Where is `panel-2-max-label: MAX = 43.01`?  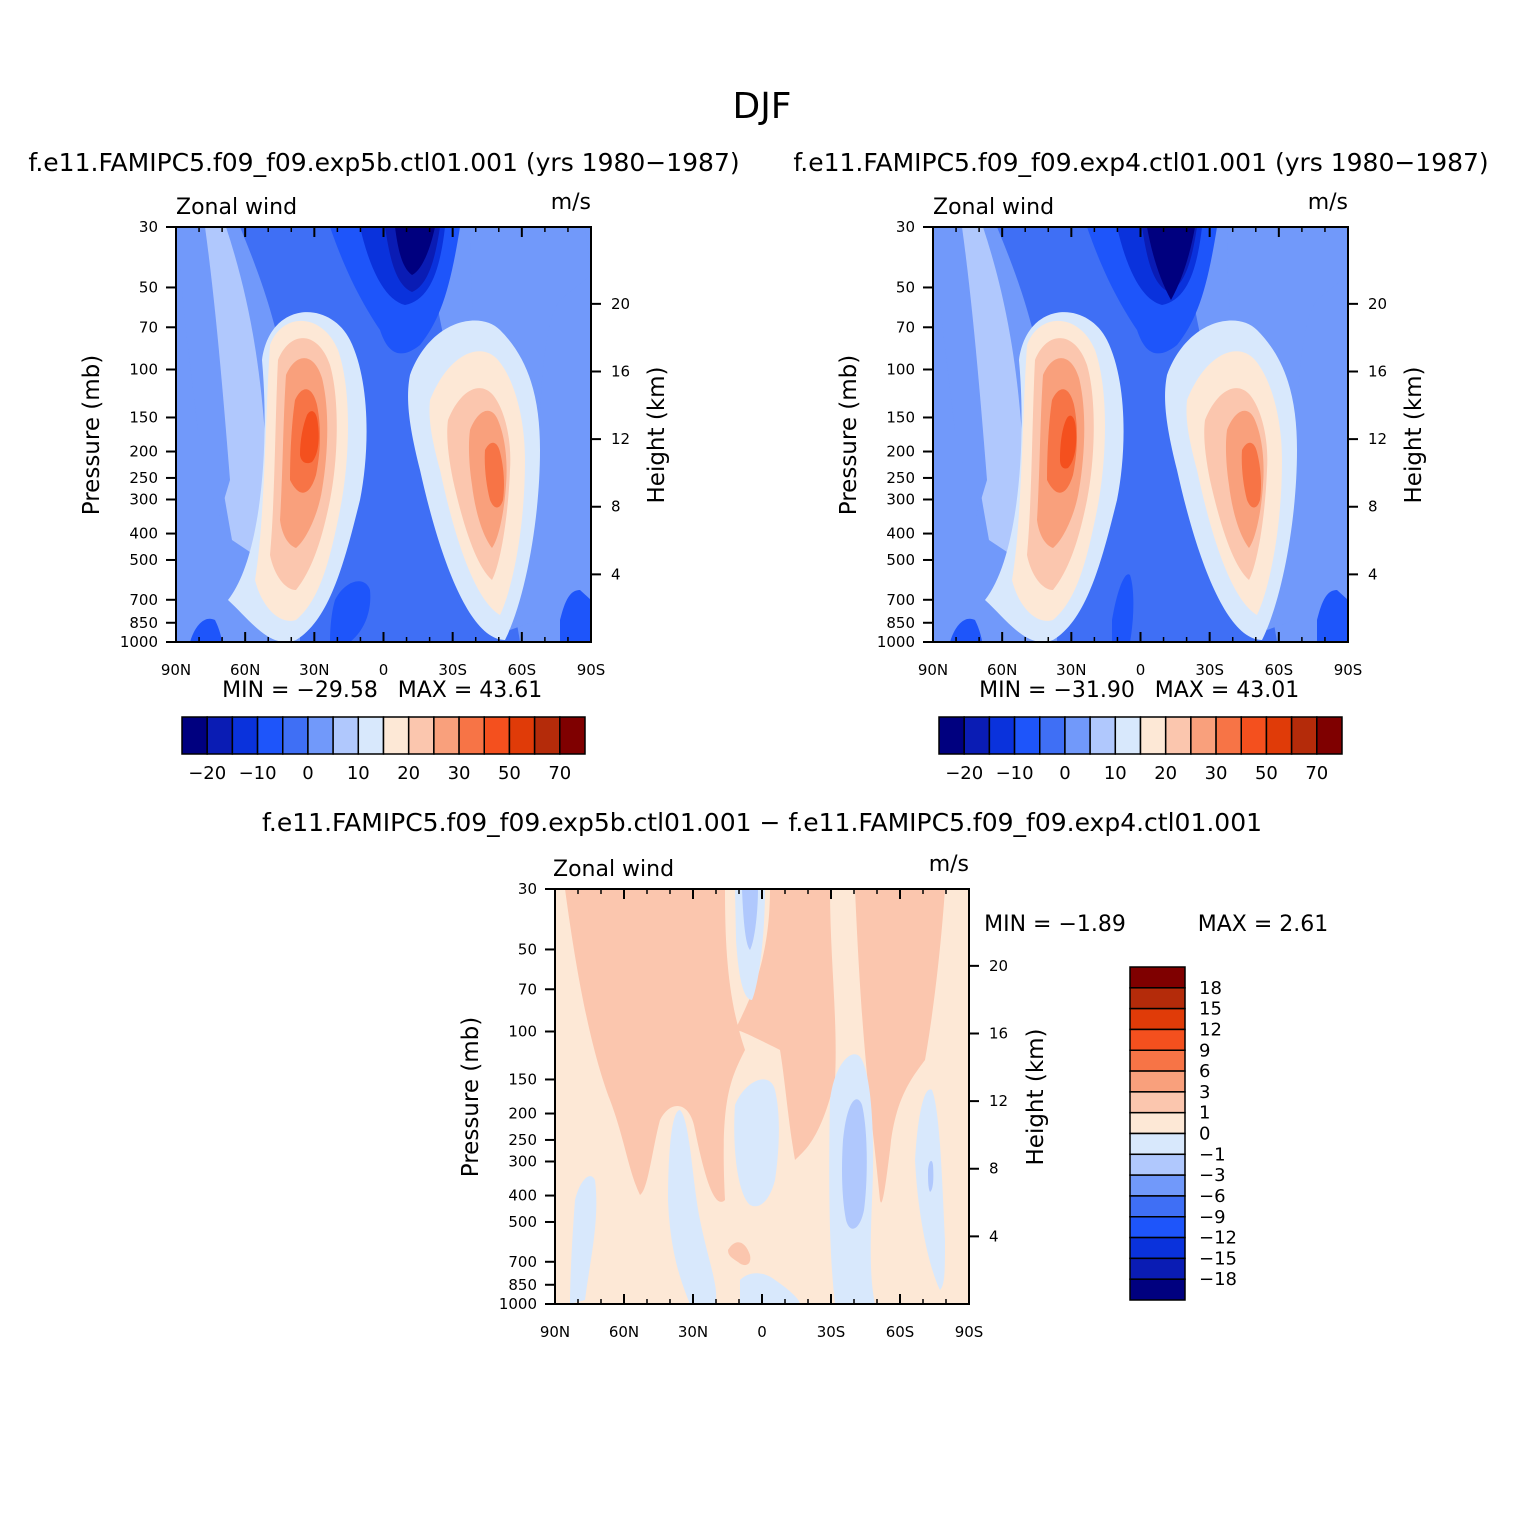
panel-2-max-label: MAX = 43.01 is located at coordinates (1227, 690).